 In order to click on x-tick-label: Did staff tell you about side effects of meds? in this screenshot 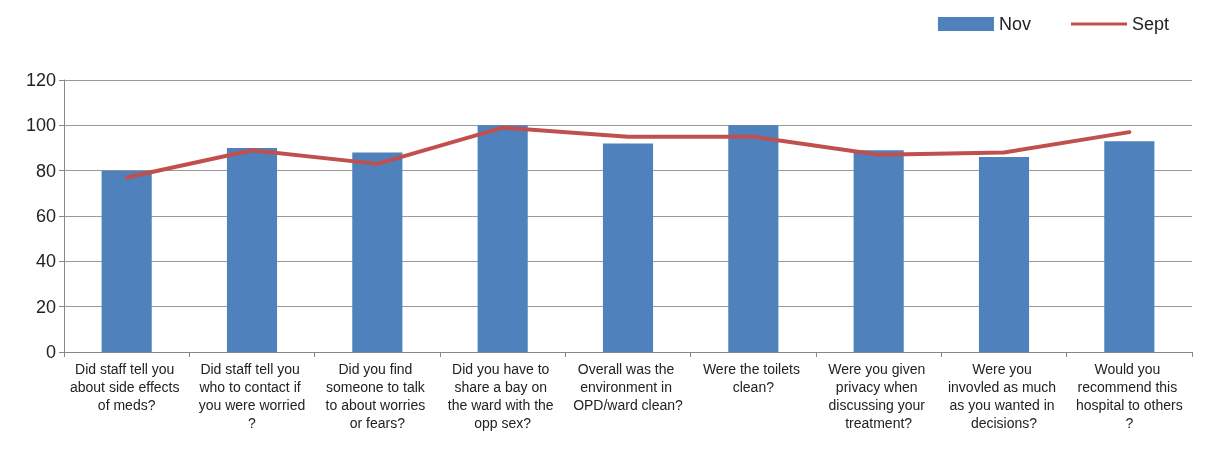, I will do `click(126, 387)`.